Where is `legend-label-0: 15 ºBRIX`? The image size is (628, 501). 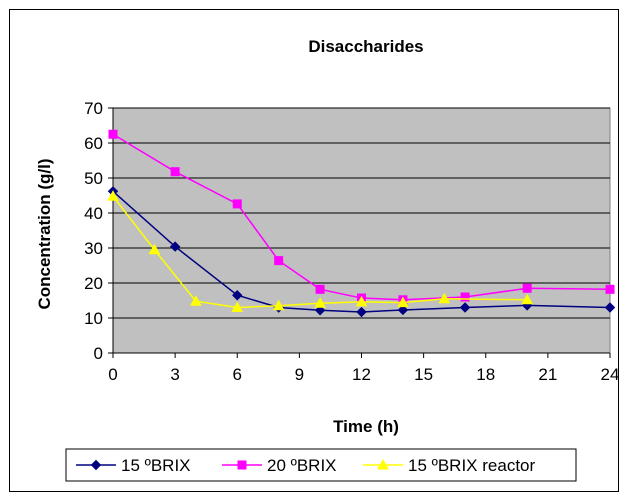
legend-label-0: 15 ºBRIX is located at coordinates (156, 465).